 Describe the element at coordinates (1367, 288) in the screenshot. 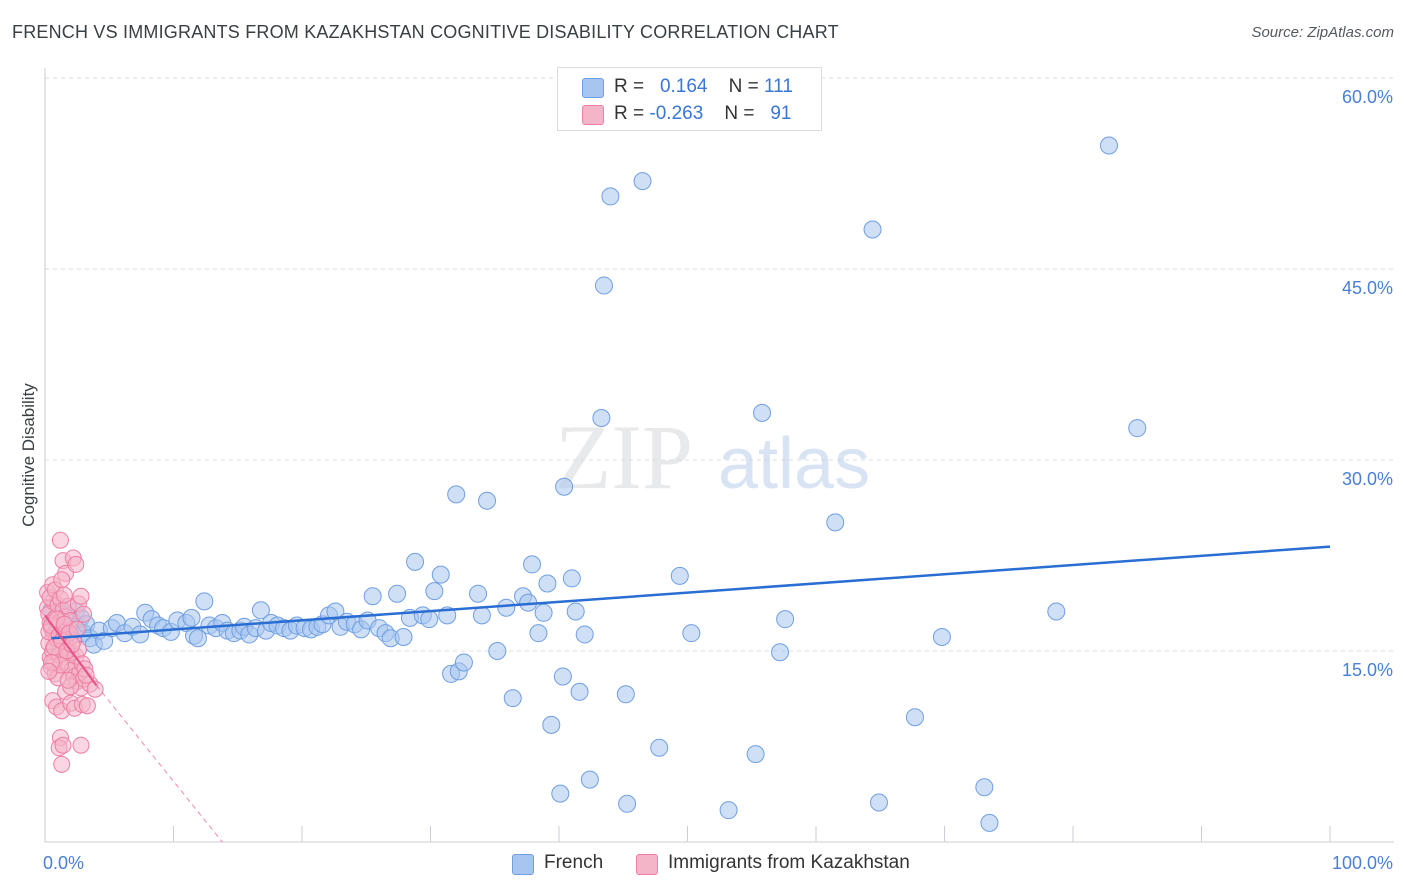

I see `y-tick-label: 45.0%` at that location.